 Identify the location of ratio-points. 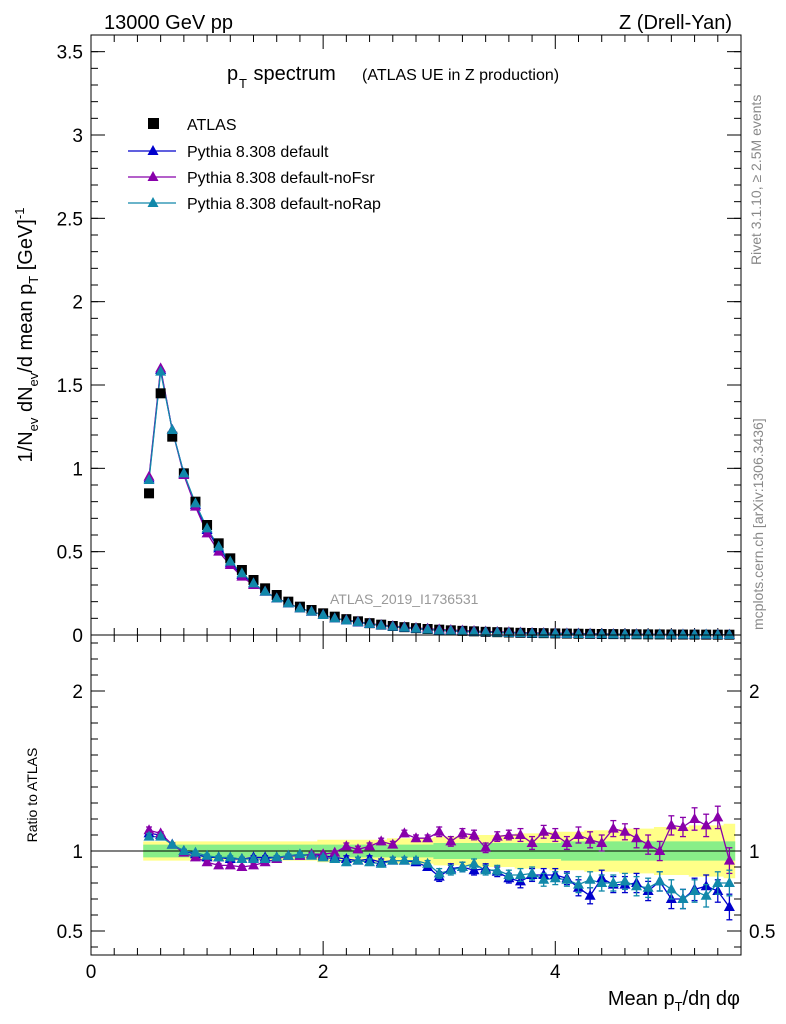
(439, 863).